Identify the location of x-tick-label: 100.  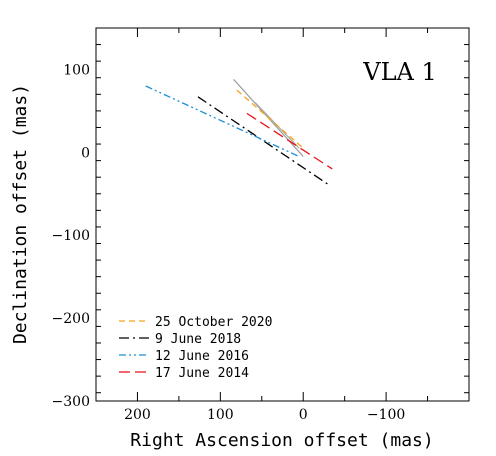
(220, 415).